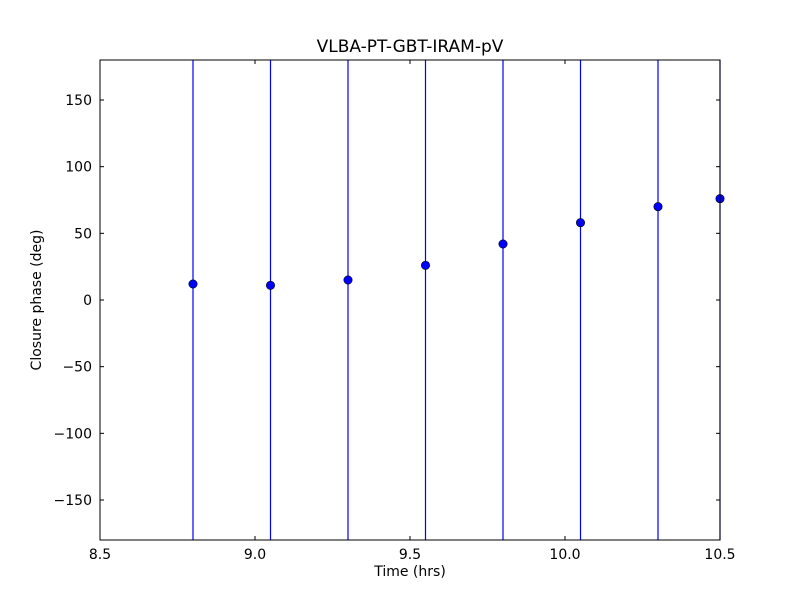  What do you see at coordinates (78, 101) in the screenshot?
I see `y-tick-label: 150` at bounding box center [78, 101].